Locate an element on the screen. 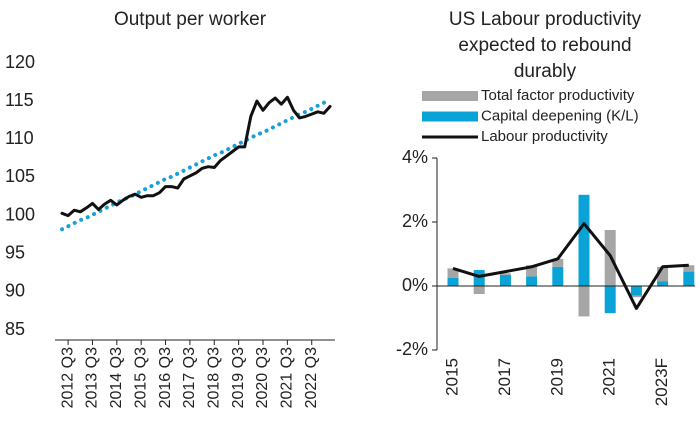 This screenshot has height=427, width=700. y-tick-label: 100 is located at coordinates (20, 214).